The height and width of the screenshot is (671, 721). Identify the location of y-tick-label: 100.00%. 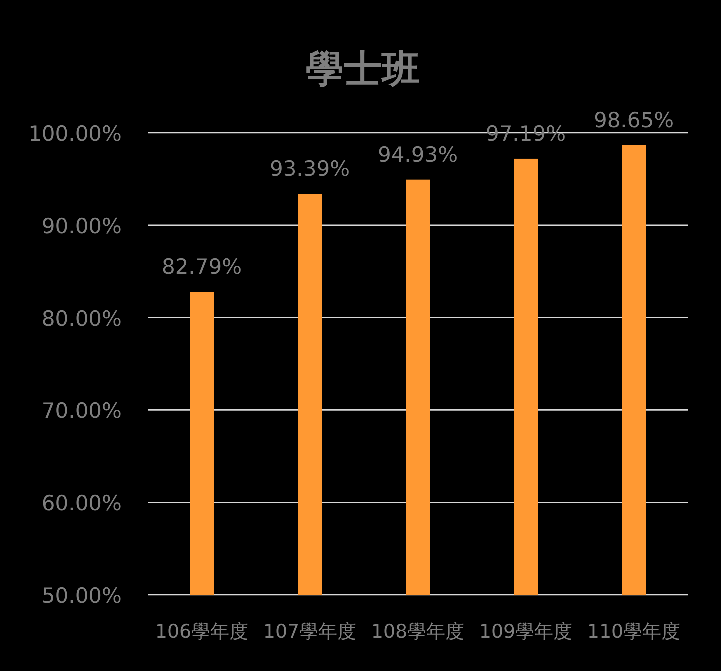
(75, 134).